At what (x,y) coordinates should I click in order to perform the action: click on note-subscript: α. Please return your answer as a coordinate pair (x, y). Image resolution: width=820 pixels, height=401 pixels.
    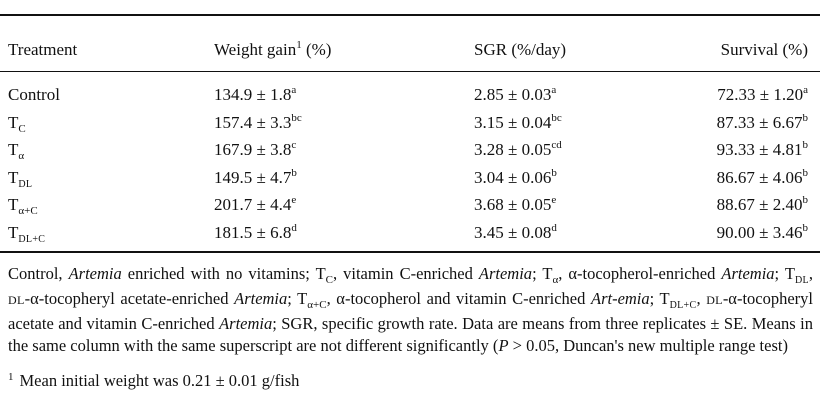
    Looking at the image, I should click on (555, 280).